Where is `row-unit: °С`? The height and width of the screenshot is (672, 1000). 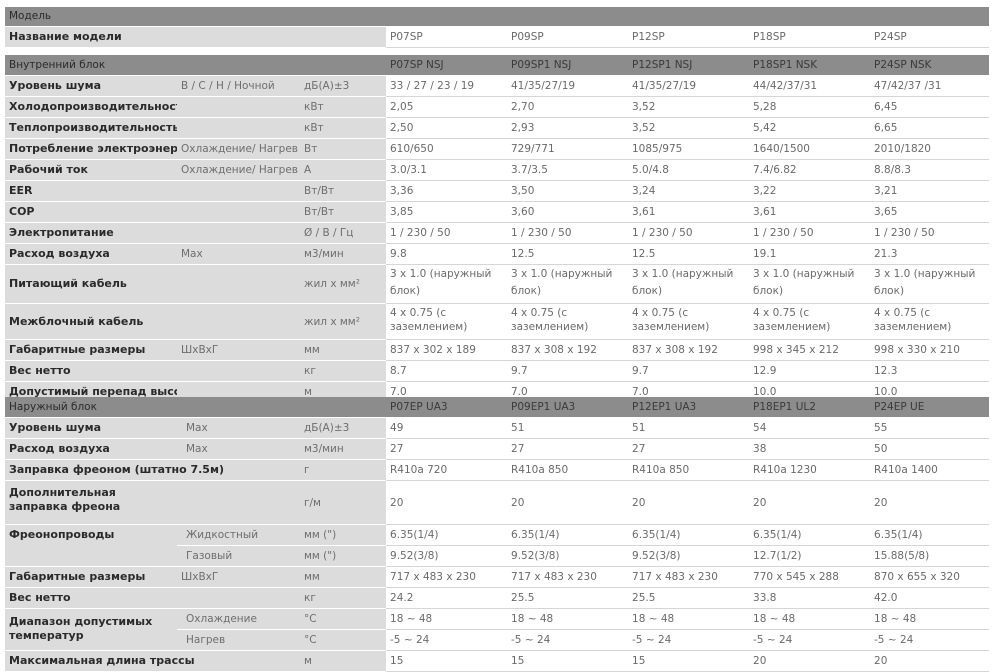
row-unit: °С is located at coordinates (343, 619).